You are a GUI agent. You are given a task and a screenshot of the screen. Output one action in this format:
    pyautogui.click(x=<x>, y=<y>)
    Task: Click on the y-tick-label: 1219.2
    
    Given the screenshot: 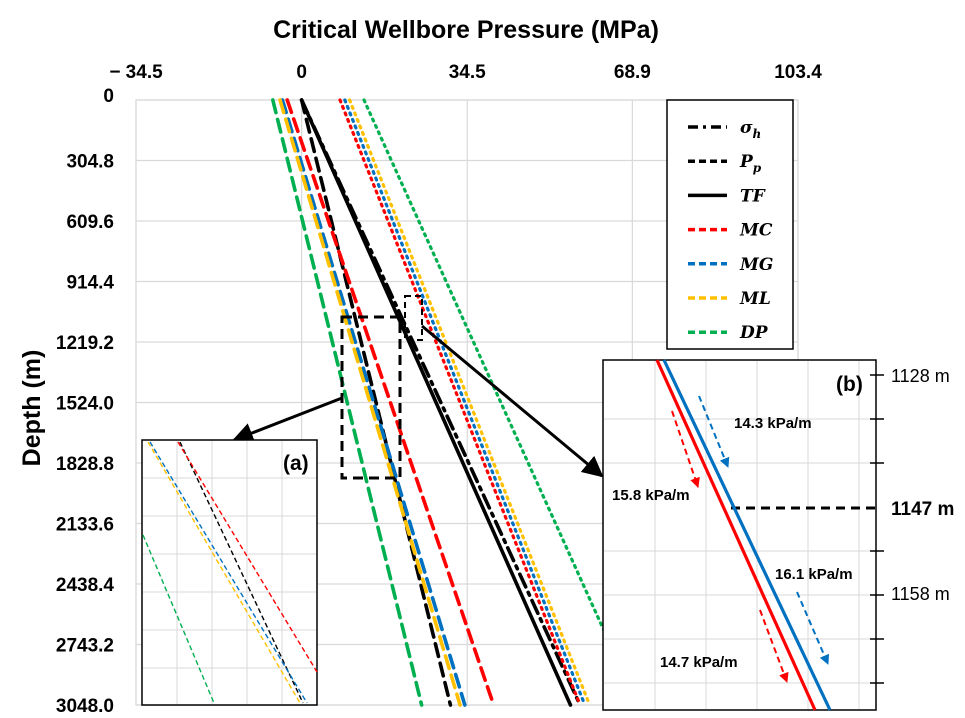 What is the action you would take?
    pyautogui.click(x=85, y=343)
    